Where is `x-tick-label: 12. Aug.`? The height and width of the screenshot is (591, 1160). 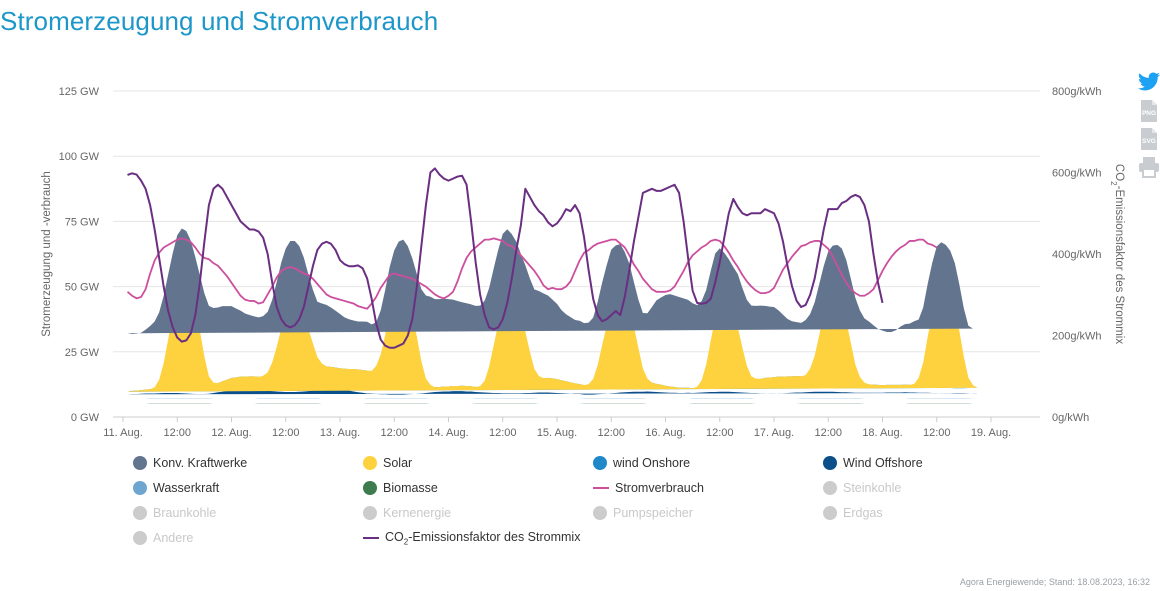 x-tick-label: 12. Aug. is located at coordinates (231, 433).